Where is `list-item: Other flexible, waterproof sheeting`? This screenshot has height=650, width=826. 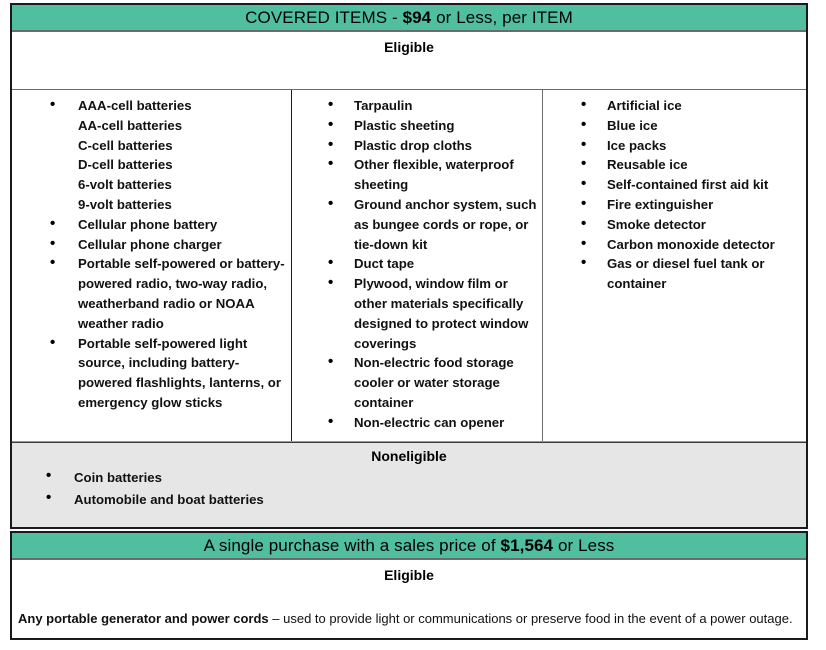
list-item: Other flexible, waterproof sheeting is located at coordinates (429, 174).